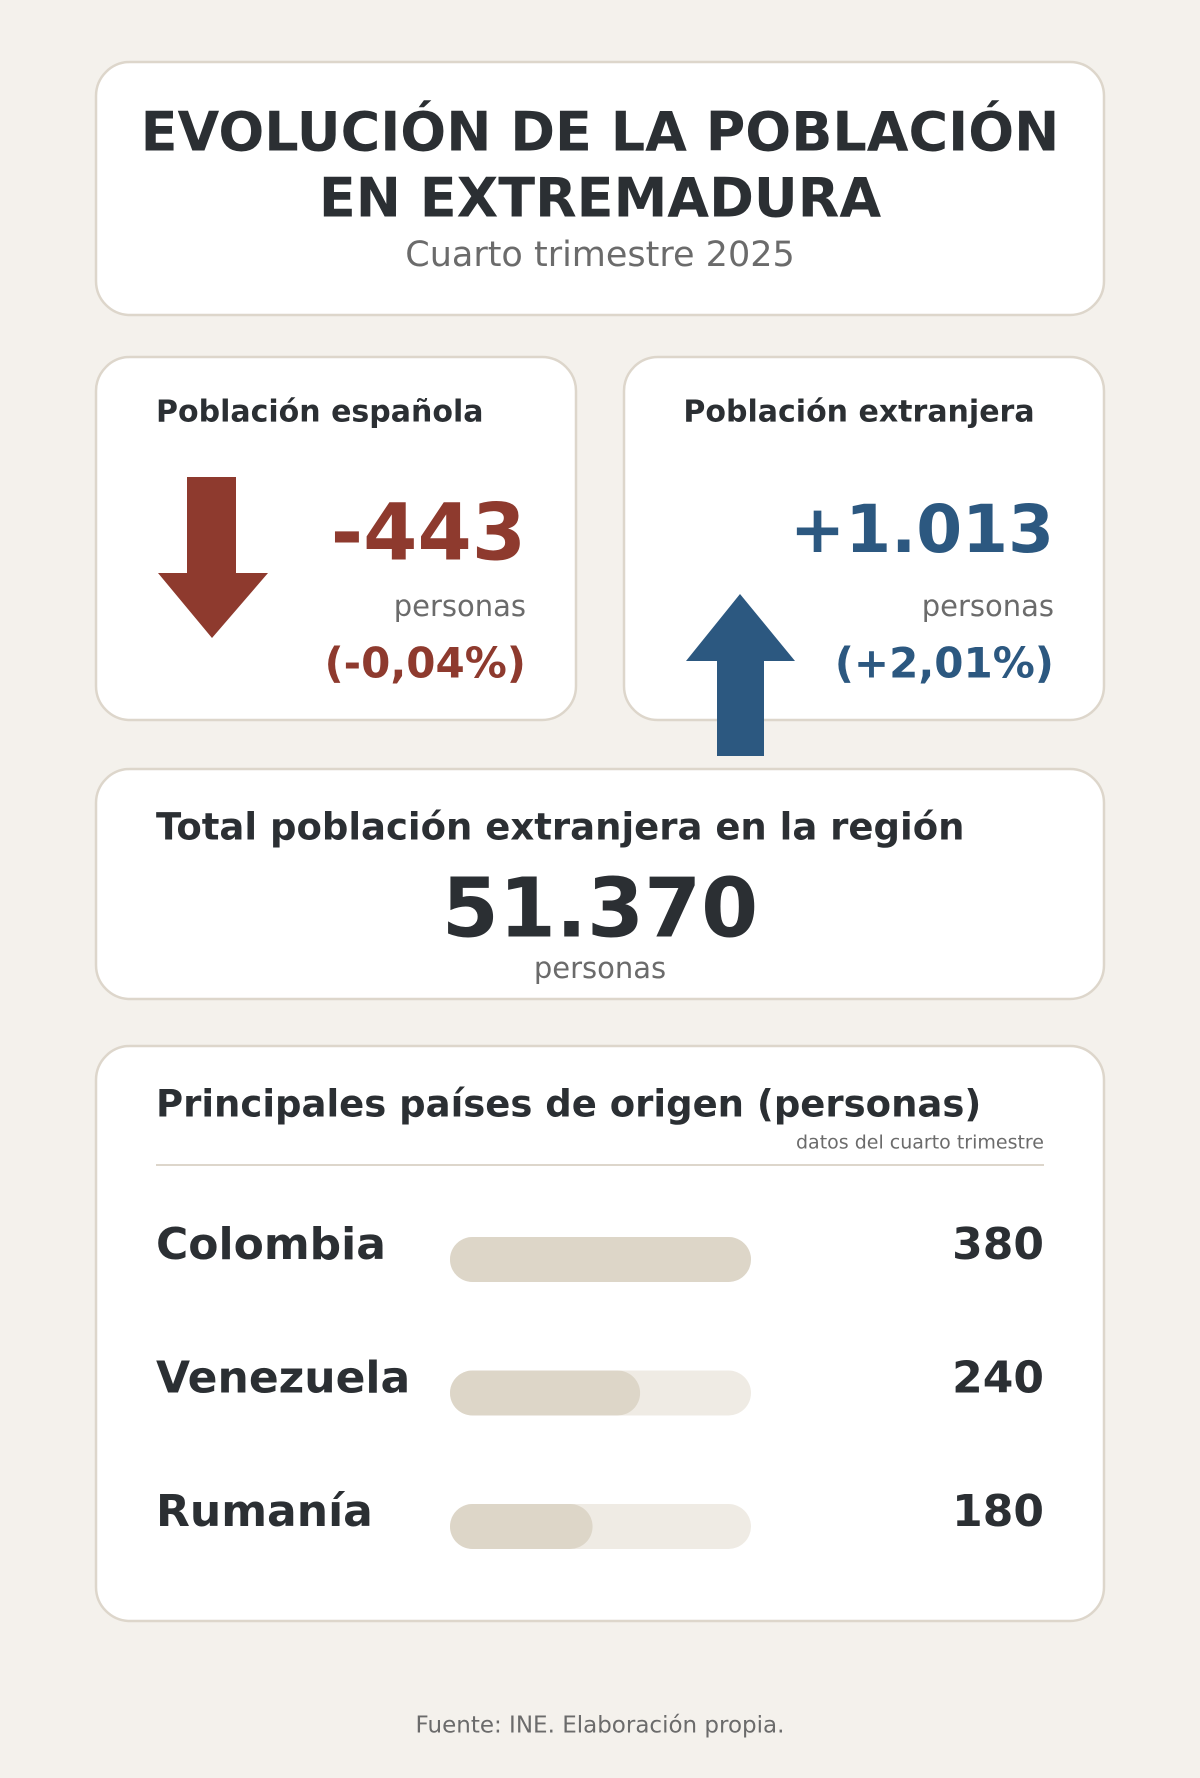 The image size is (1200, 1778). What do you see at coordinates (560, 827) in the screenshot?
I see `card-title: Total población extranjera en la región` at bounding box center [560, 827].